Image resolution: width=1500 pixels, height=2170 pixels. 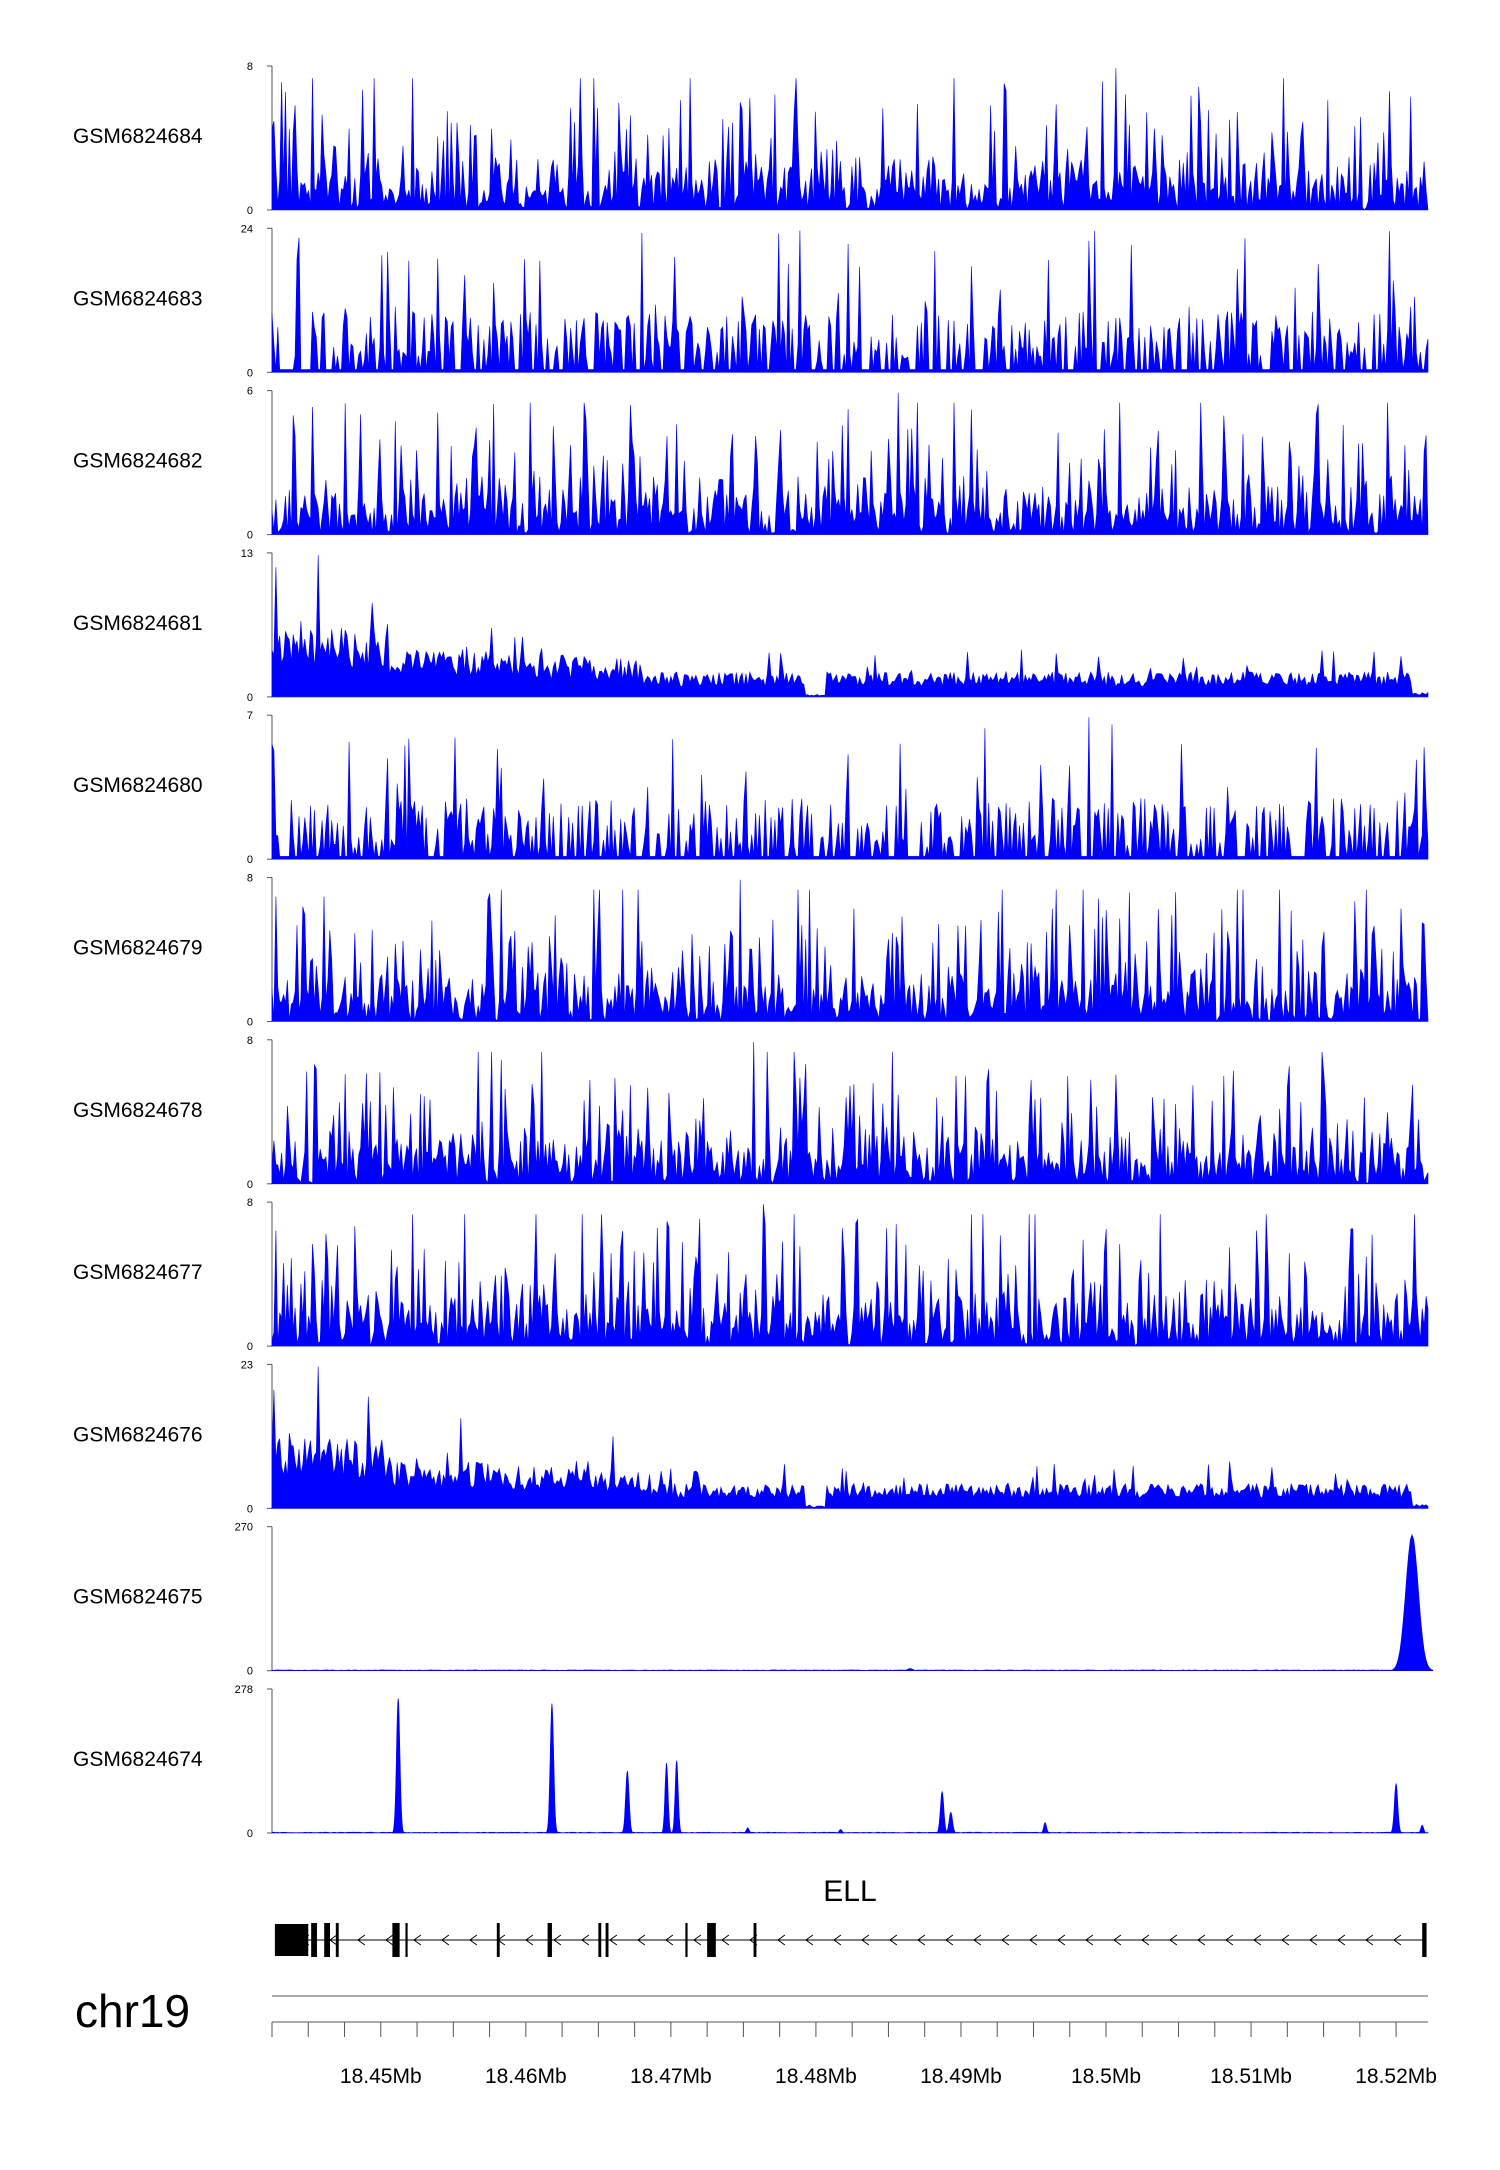 I want to click on track-label: GSM6824674, so click(x=138, y=1759).